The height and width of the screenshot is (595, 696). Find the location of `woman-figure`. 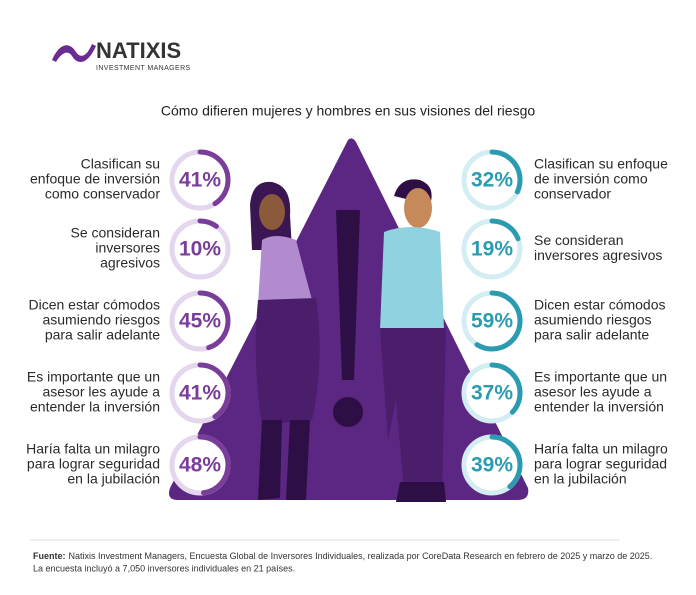

woman-figure is located at coordinates (285, 340).